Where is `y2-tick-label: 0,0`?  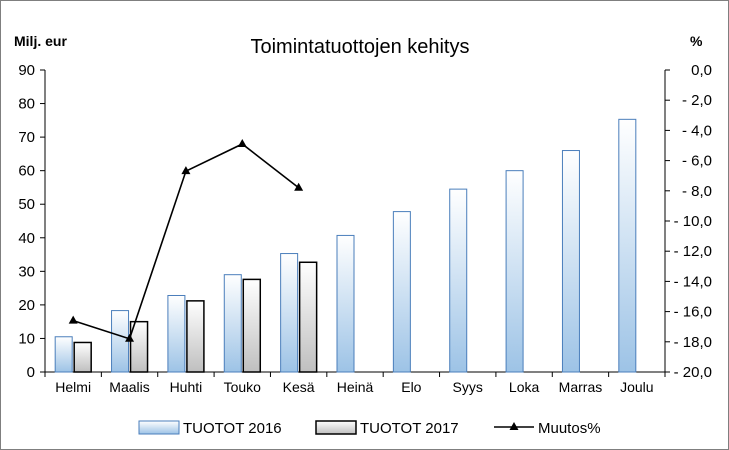 y2-tick-label: 0,0 is located at coordinates (701, 70).